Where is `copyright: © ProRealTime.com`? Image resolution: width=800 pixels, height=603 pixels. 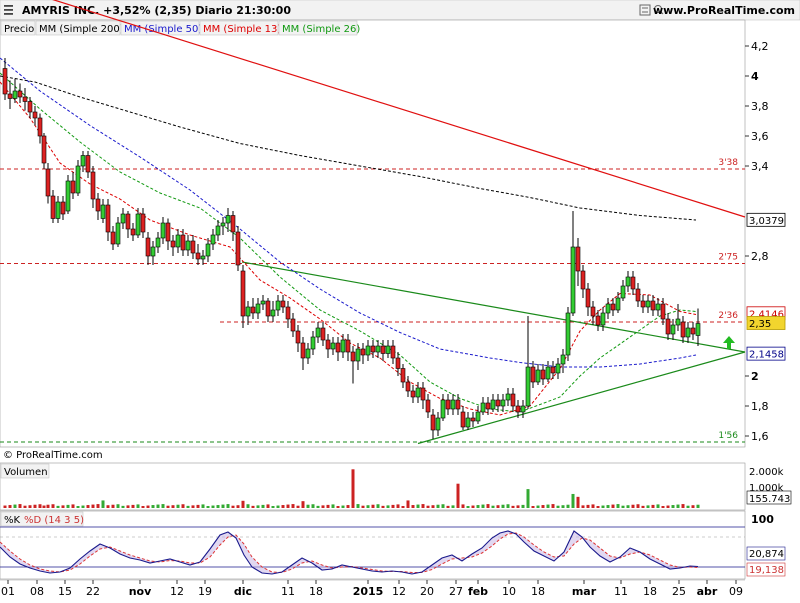 copyright: © ProRealTime.com is located at coordinates (53, 455).